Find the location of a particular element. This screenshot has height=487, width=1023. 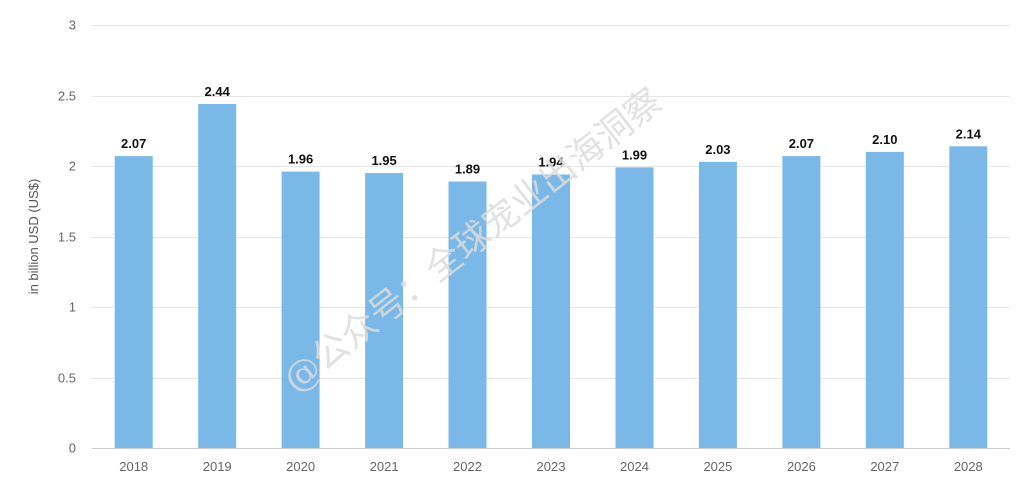

x-tick-label: 2028 is located at coordinates (968, 466).